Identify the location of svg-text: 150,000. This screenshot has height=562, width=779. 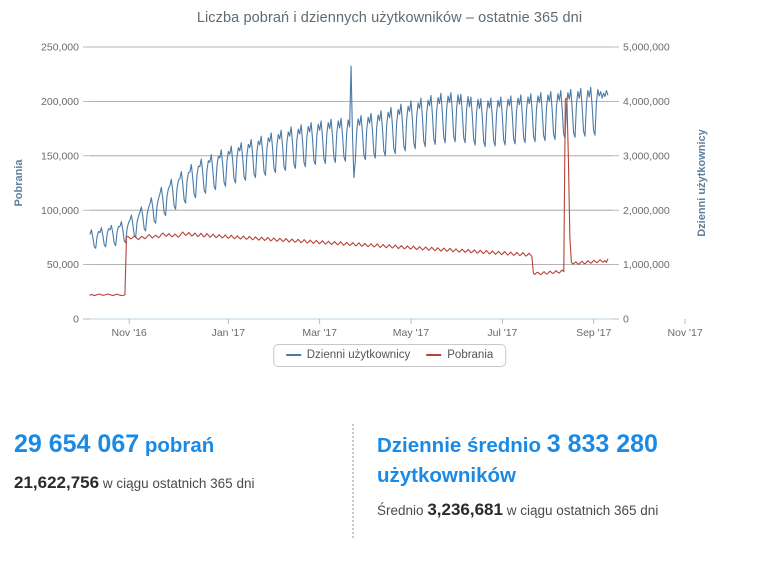
(60, 156).